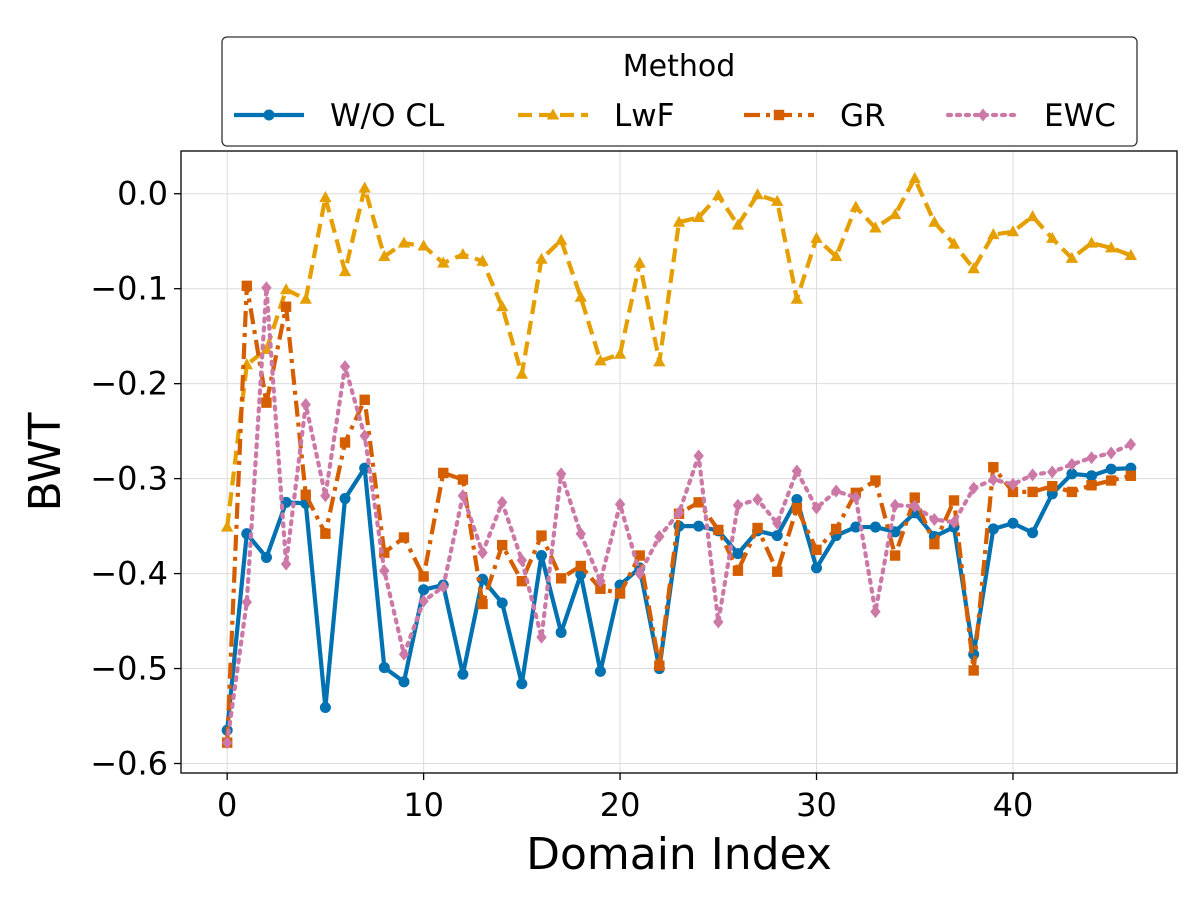 This screenshot has height=900, width=1200. What do you see at coordinates (596, 116) in the screenshot?
I see `legend-entry-lwf: LwF` at bounding box center [596, 116].